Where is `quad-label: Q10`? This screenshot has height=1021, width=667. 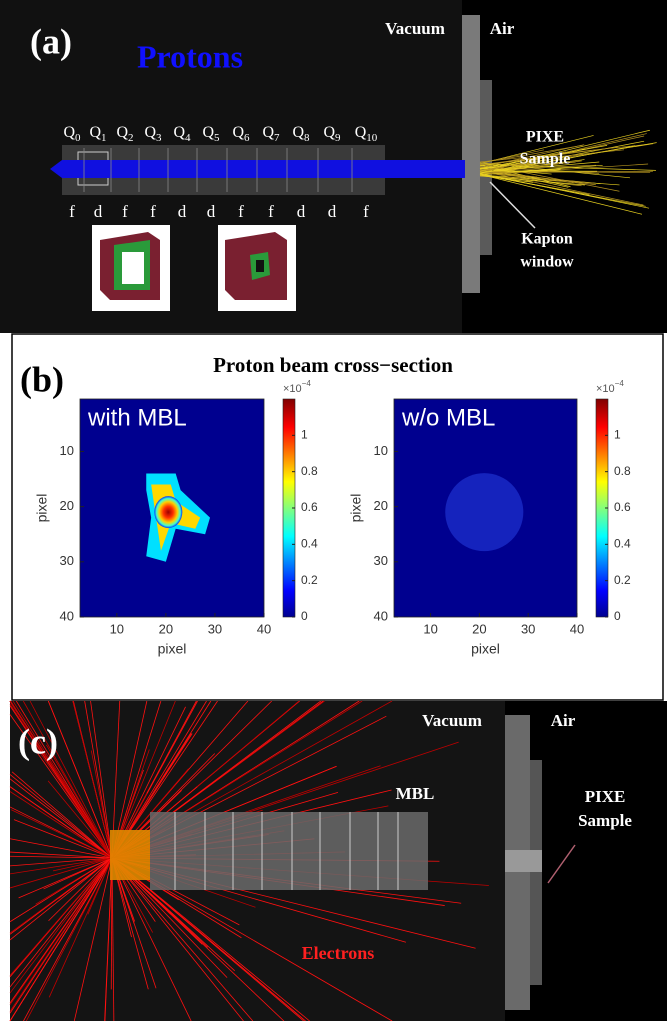 quad-label: Q10 is located at coordinates (366, 134).